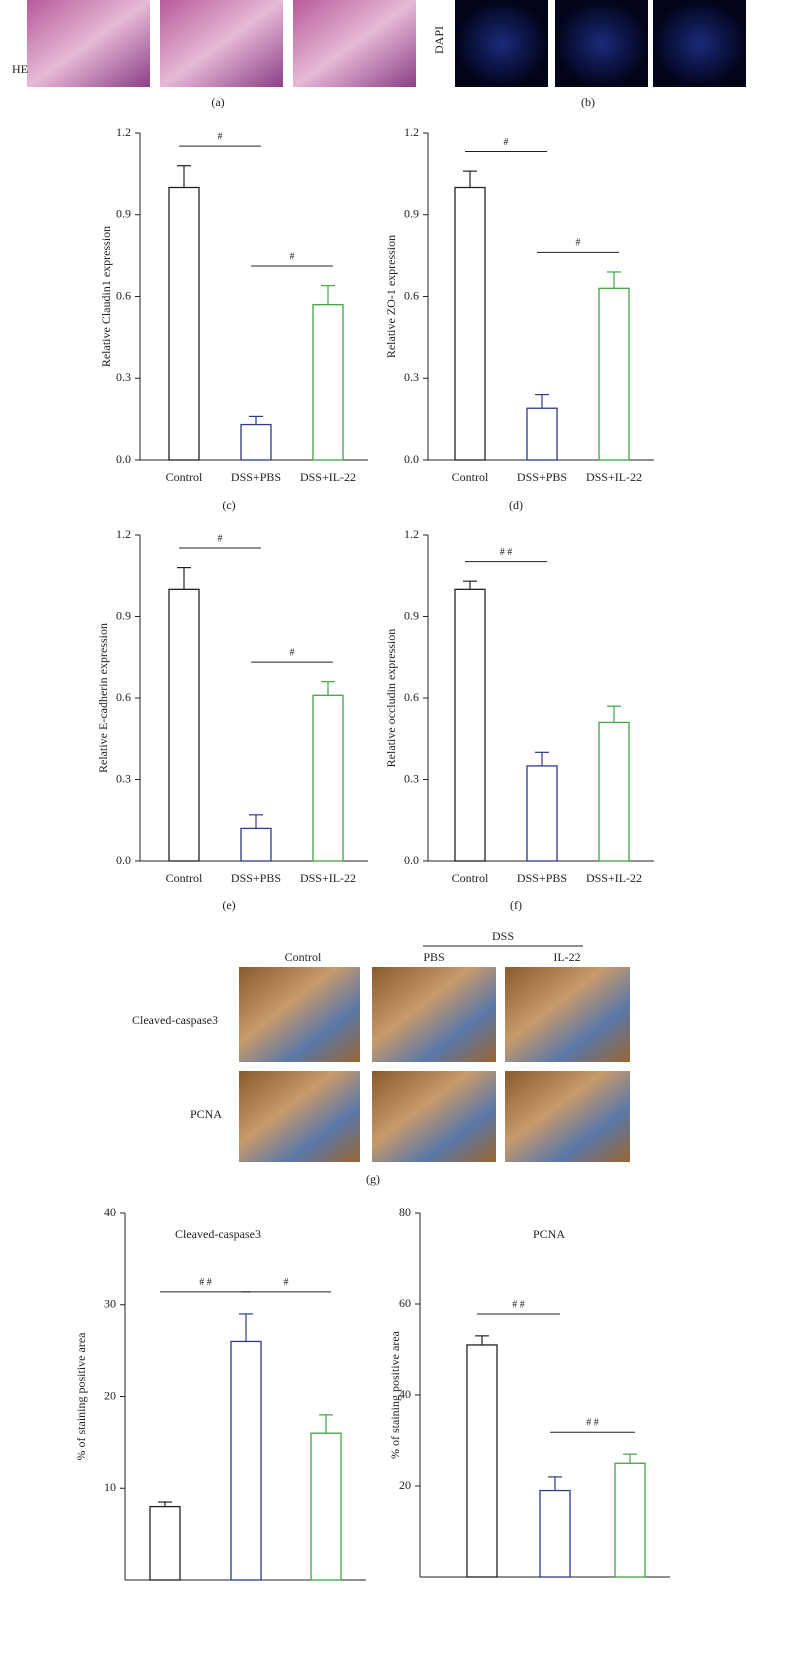  What do you see at coordinates (218, 1234) in the screenshot?
I see `chart-title: Cleaved-caspase3` at bounding box center [218, 1234].